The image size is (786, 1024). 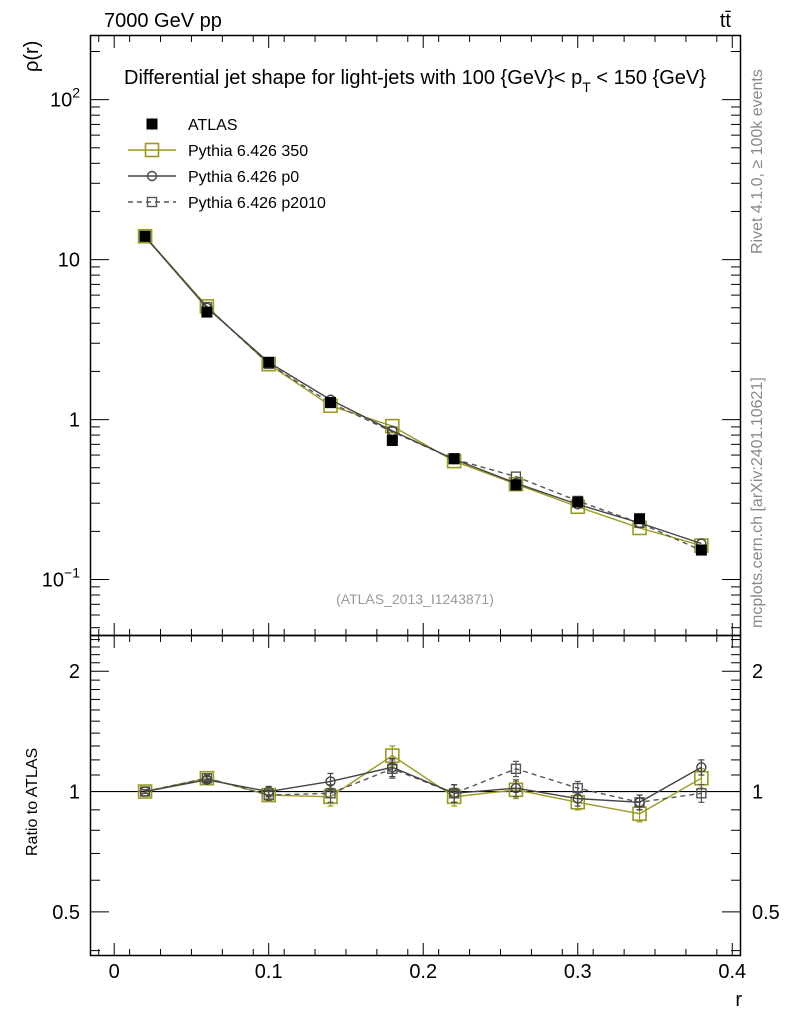 I want to click on ratio-y-tick-label: 0.5, so click(x=66, y=913).